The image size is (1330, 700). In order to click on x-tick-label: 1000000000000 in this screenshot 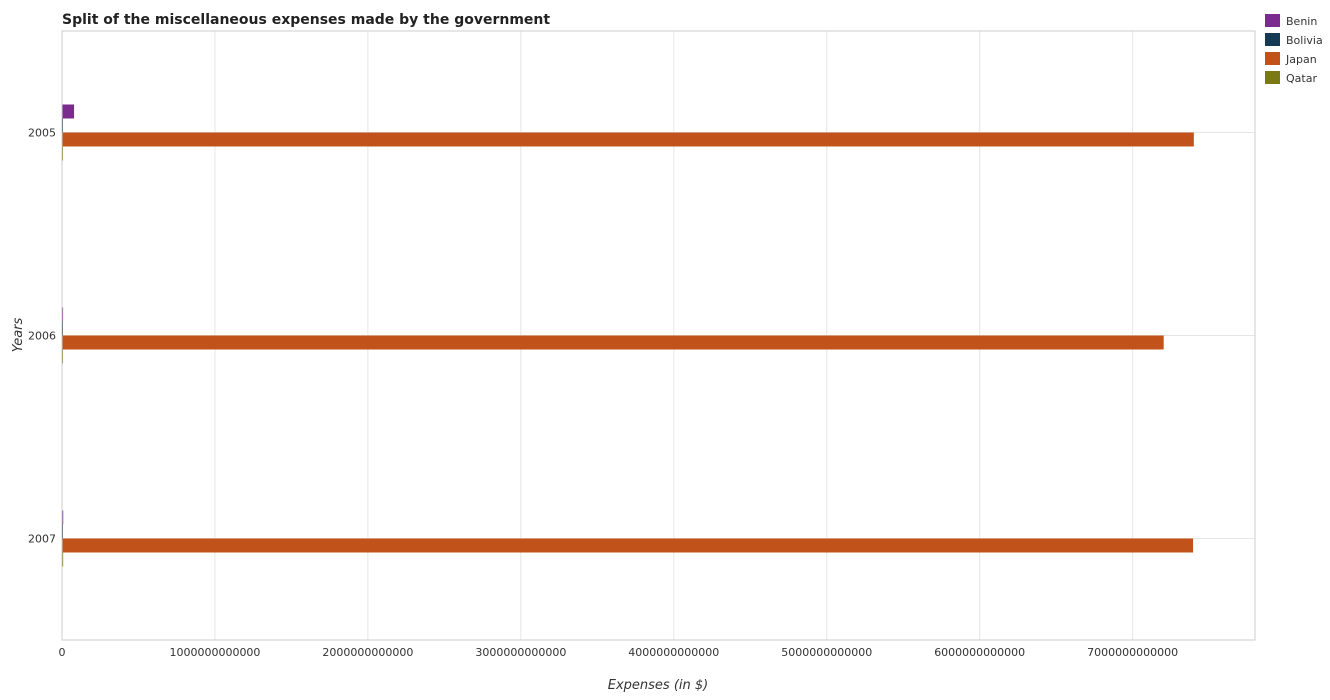, I will do `click(214, 652)`.